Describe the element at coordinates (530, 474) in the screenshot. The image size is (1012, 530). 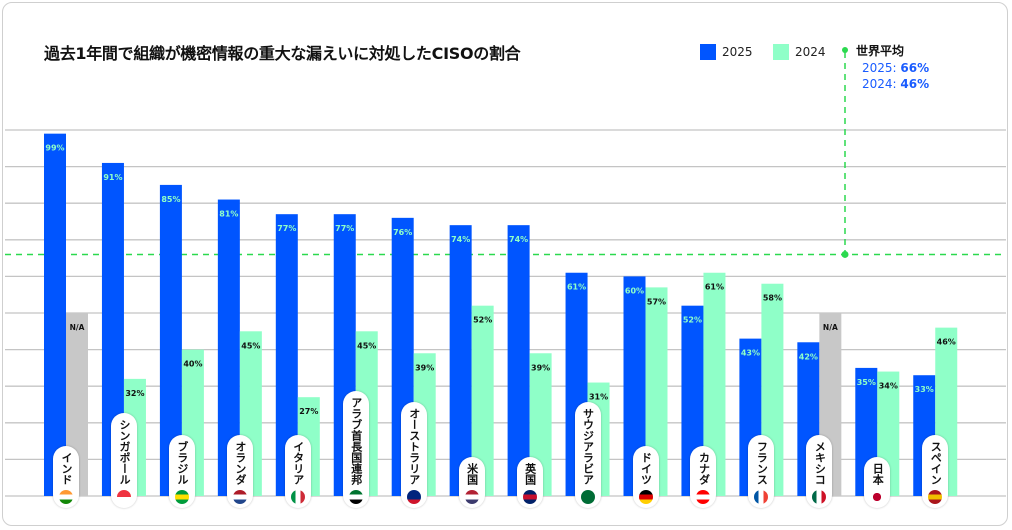
I see `category-label-text: 英国` at that location.